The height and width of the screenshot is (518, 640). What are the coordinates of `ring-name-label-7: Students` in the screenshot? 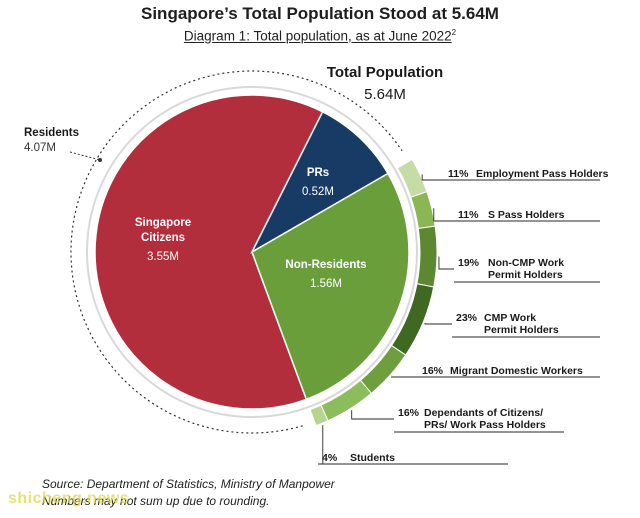 It's located at (372, 458).